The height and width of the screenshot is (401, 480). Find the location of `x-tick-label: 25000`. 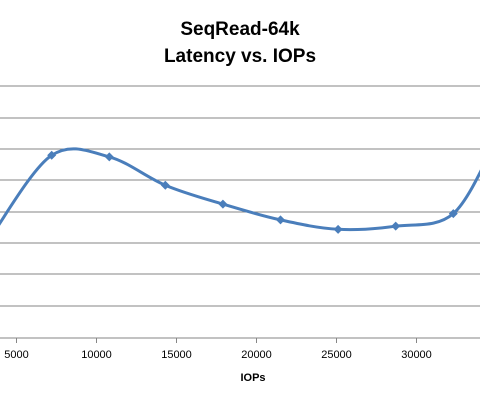

x-tick-label: 25000 is located at coordinates (336, 355).